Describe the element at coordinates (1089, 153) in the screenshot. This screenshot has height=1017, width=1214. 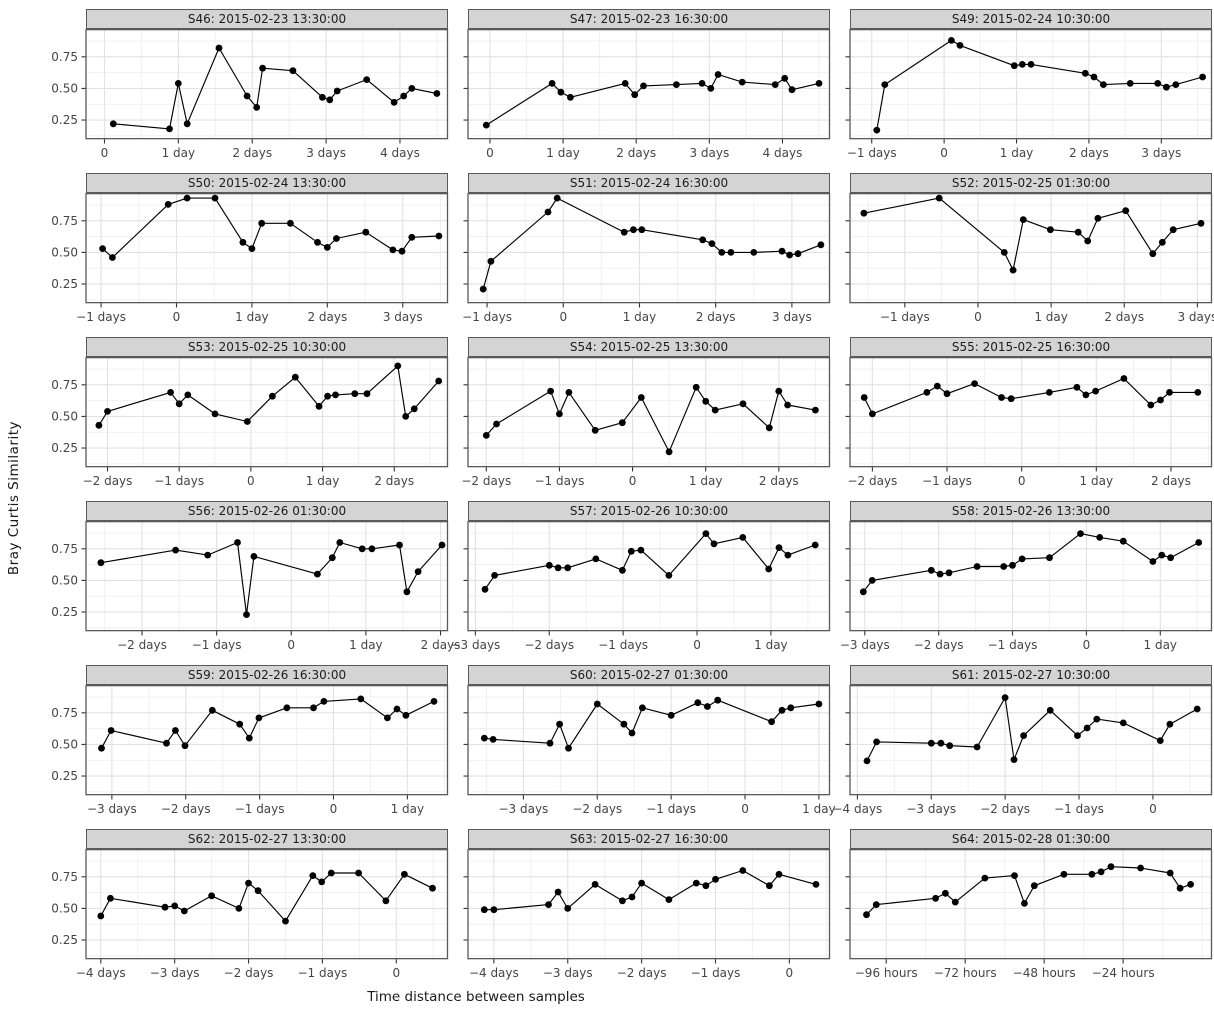
I see `x-tick-label: 2 days` at that location.